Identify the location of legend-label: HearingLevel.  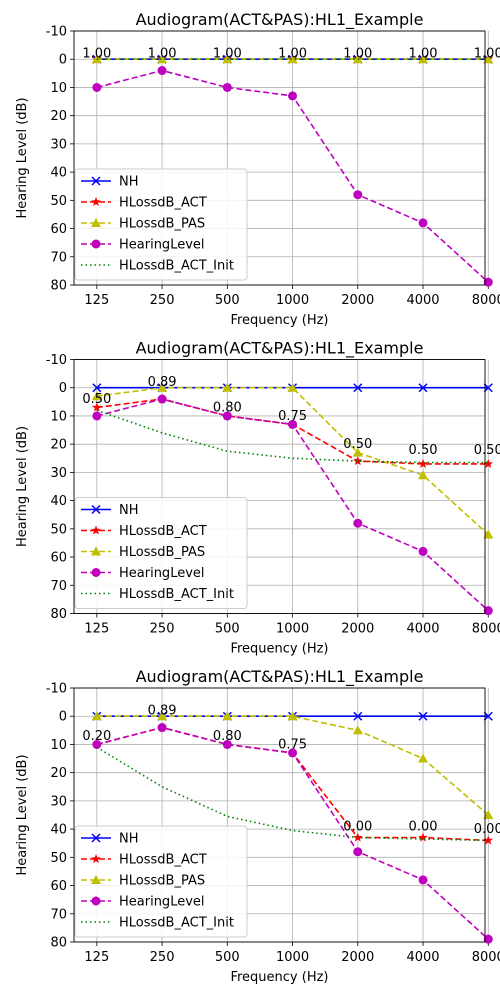
(162, 573).